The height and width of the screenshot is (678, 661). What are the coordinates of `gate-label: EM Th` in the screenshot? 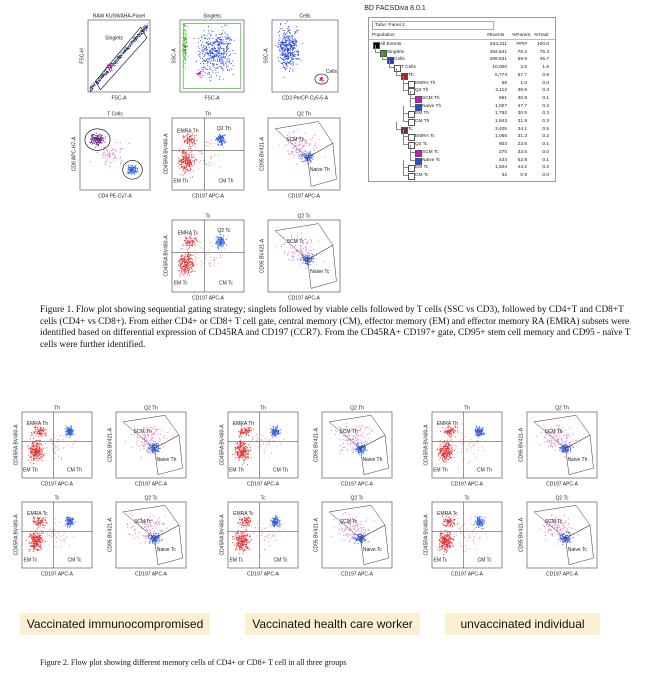 It's located at (30, 470).